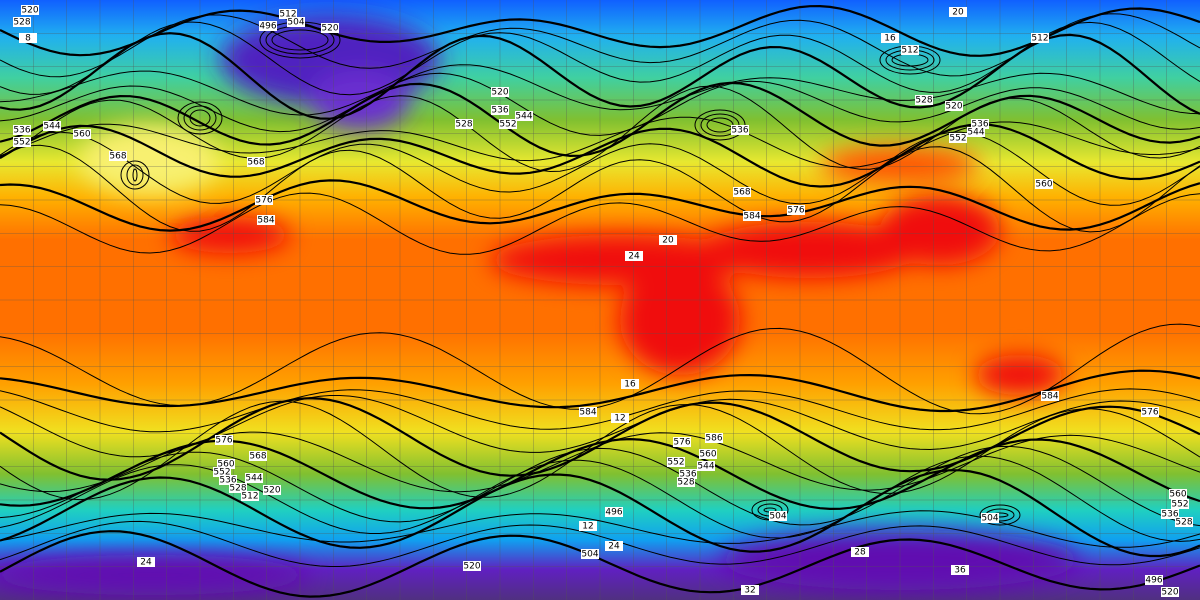 The image size is (1200, 600). I want to click on contour-label: 512, so click(909, 51).